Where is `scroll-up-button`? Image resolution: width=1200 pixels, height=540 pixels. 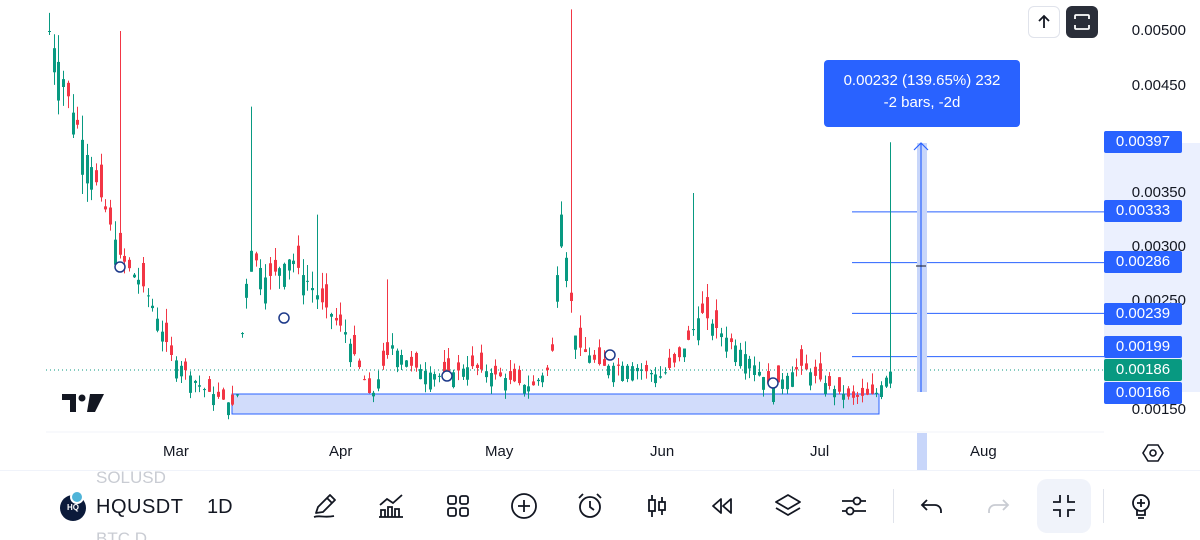 scroll-up-button is located at coordinates (1044, 22).